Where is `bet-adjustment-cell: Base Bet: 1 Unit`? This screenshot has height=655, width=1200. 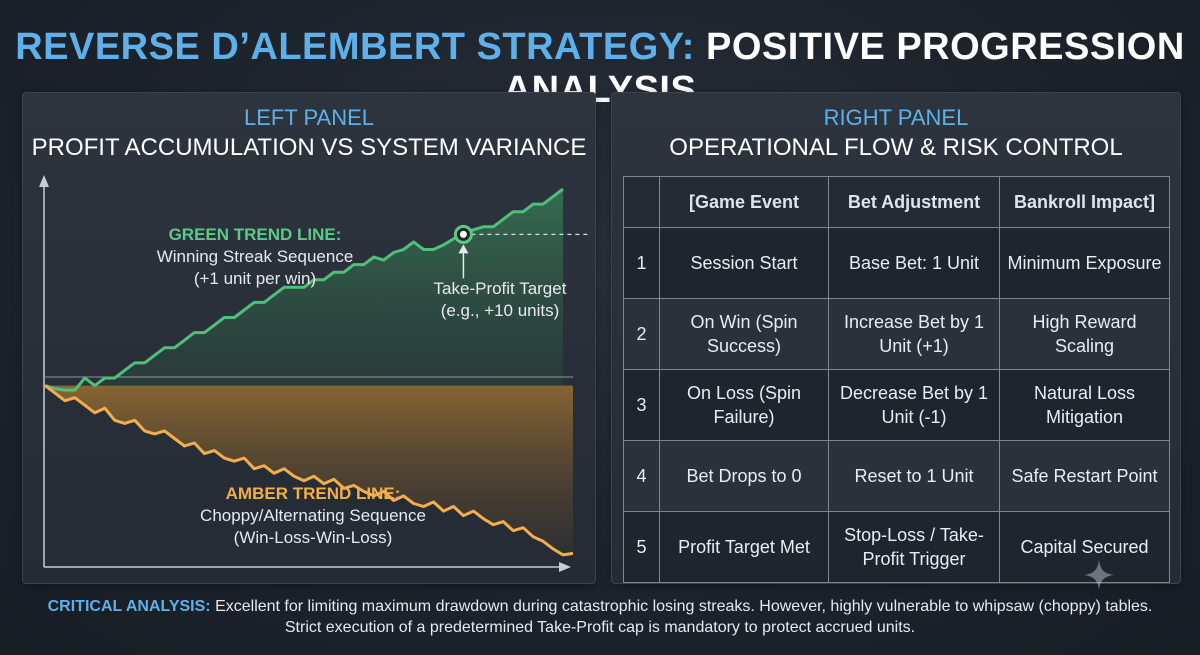 bet-adjustment-cell: Base Bet: 1 Unit is located at coordinates (914, 263).